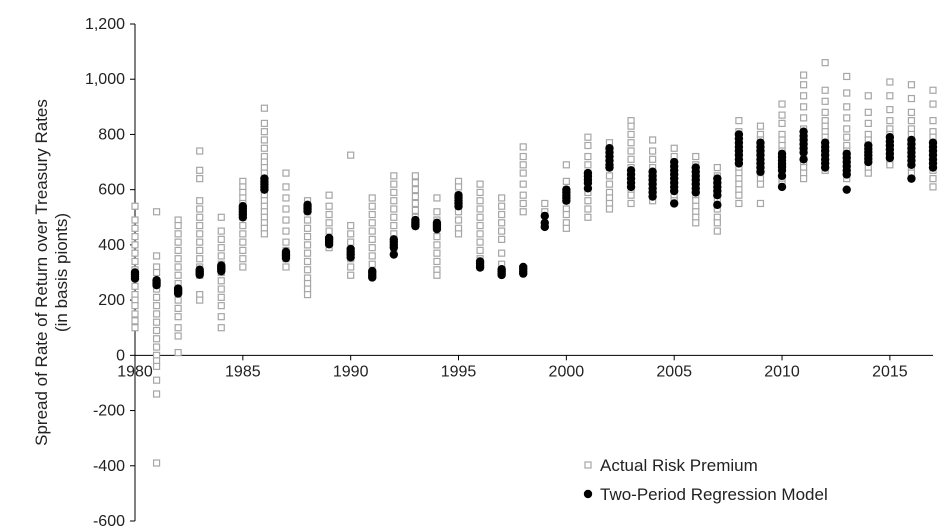 The width and height of the screenshot is (945, 530). What do you see at coordinates (109, 411) in the screenshot?
I see `y-tick-label: -200` at bounding box center [109, 411].